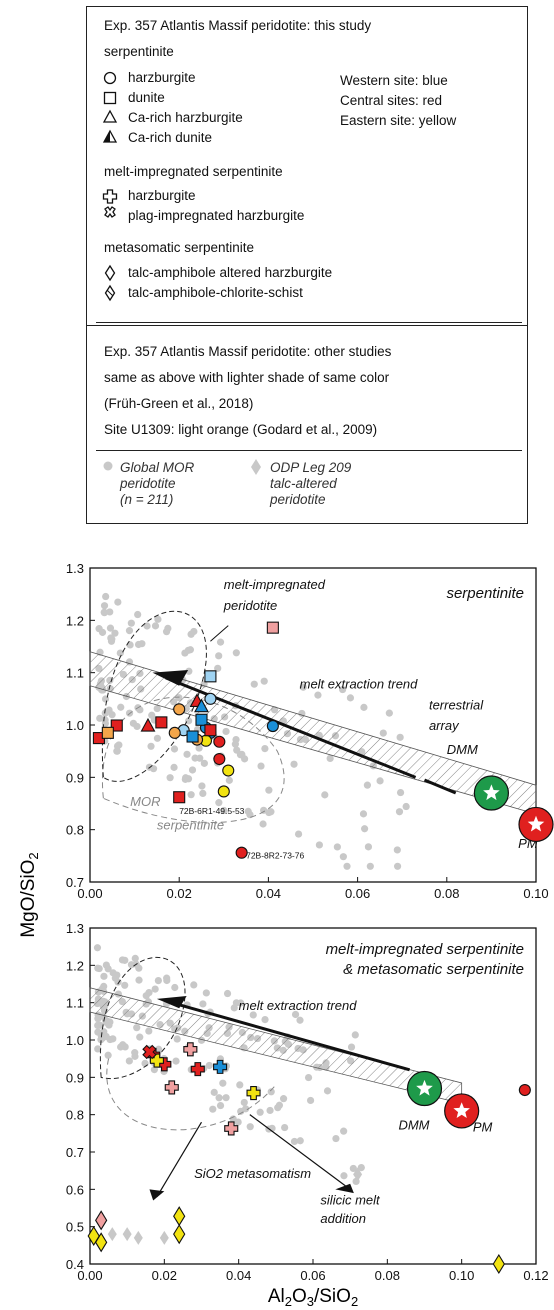 The image size is (554, 1310). Describe the element at coordinates (75, 882) in the screenshot. I see `plot1-ytick-label: 0.7` at that location.